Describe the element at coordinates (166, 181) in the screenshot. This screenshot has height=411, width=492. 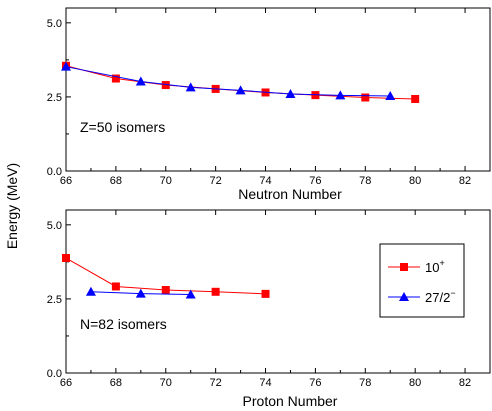
I see `panel0-x-tick-label: 70` at that location.